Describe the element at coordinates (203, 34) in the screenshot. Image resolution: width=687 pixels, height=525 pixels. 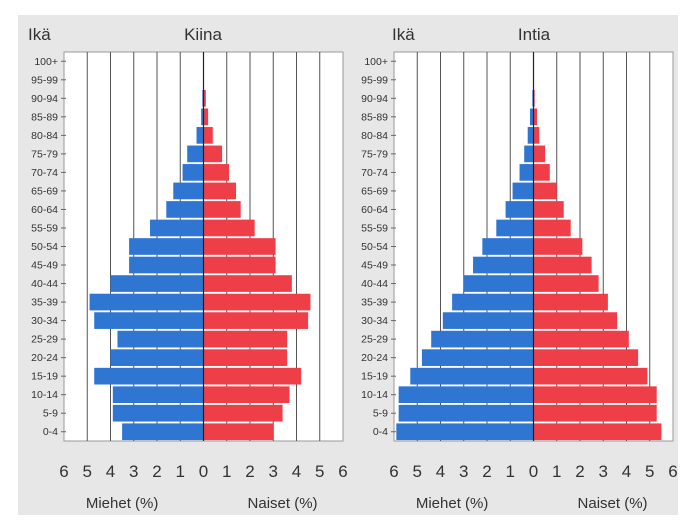
I see `chart-title: Kiina` at that location.